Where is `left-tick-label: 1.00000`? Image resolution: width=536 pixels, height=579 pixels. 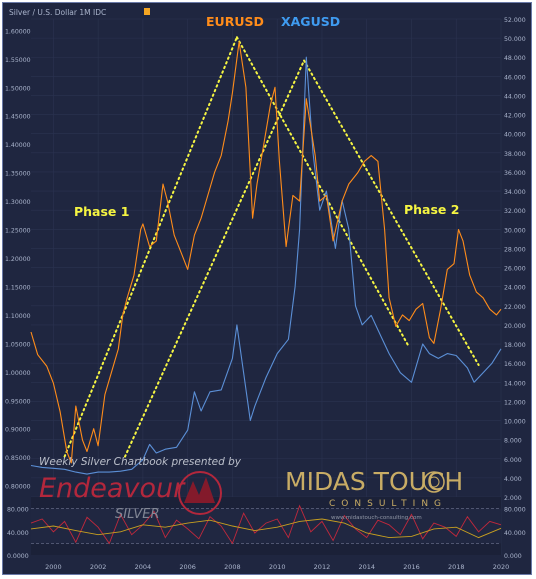
left-tick-label: 1.00000 is located at coordinates (18, 373).